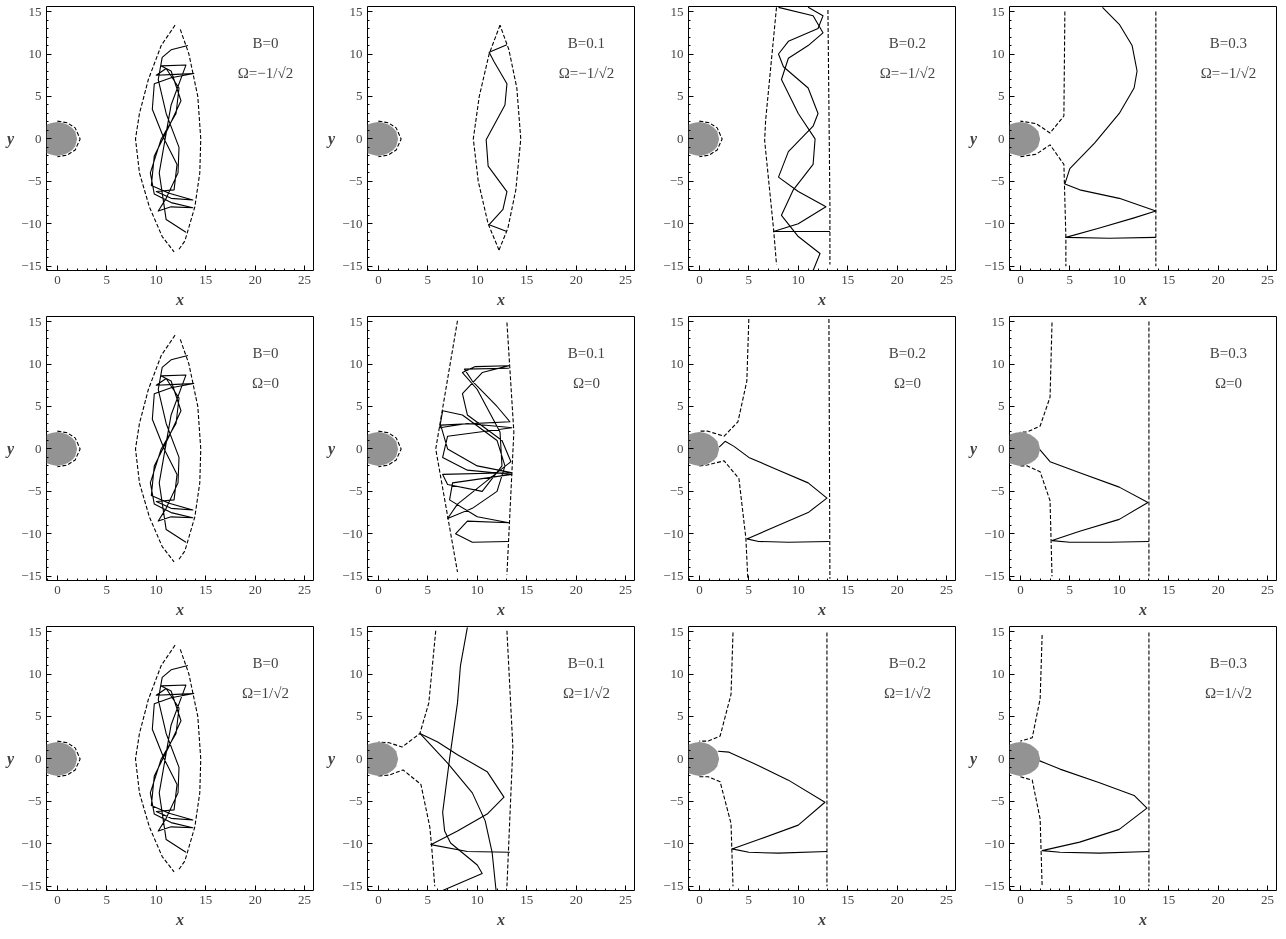 The width and height of the screenshot is (1286, 939). What do you see at coordinates (586, 353) in the screenshot?
I see `annotation: B=0.1` at bounding box center [586, 353].